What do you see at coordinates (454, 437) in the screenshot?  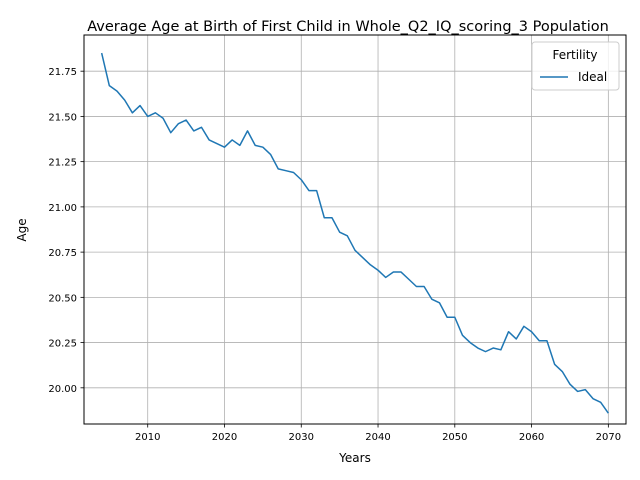 I see `x-tick-label: 2050` at bounding box center [454, 437].